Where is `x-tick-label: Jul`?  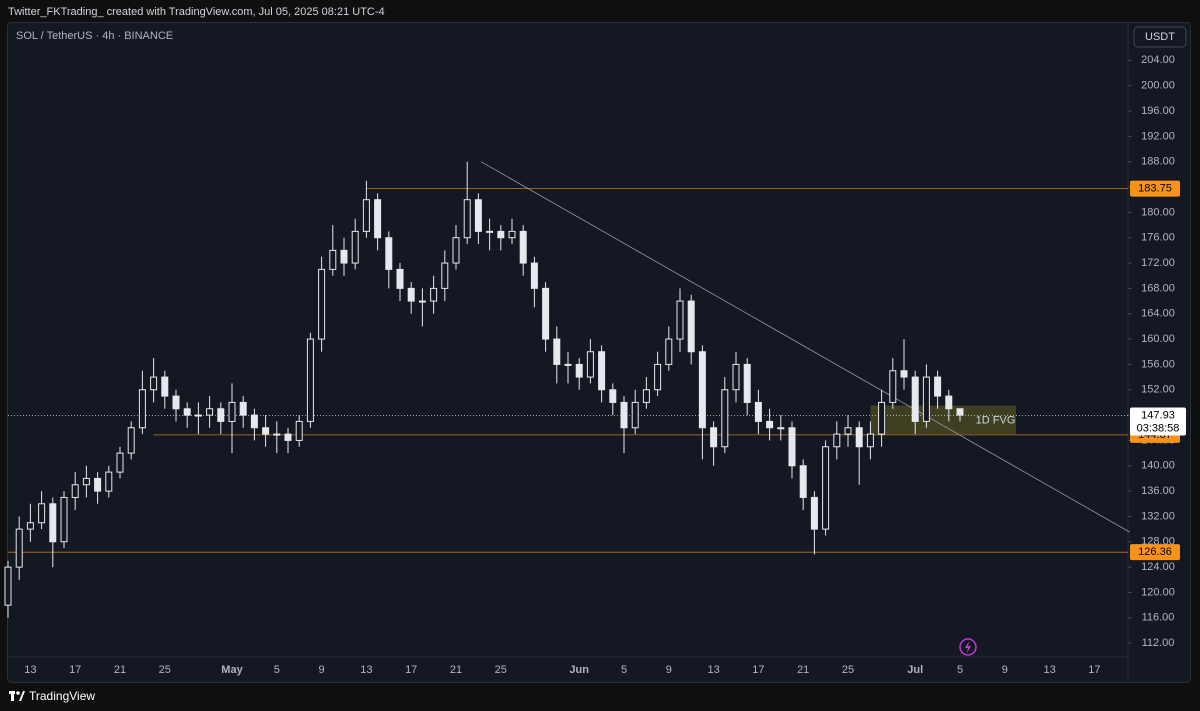 x-tick-label: Jul is located at coordinates (915, 670).